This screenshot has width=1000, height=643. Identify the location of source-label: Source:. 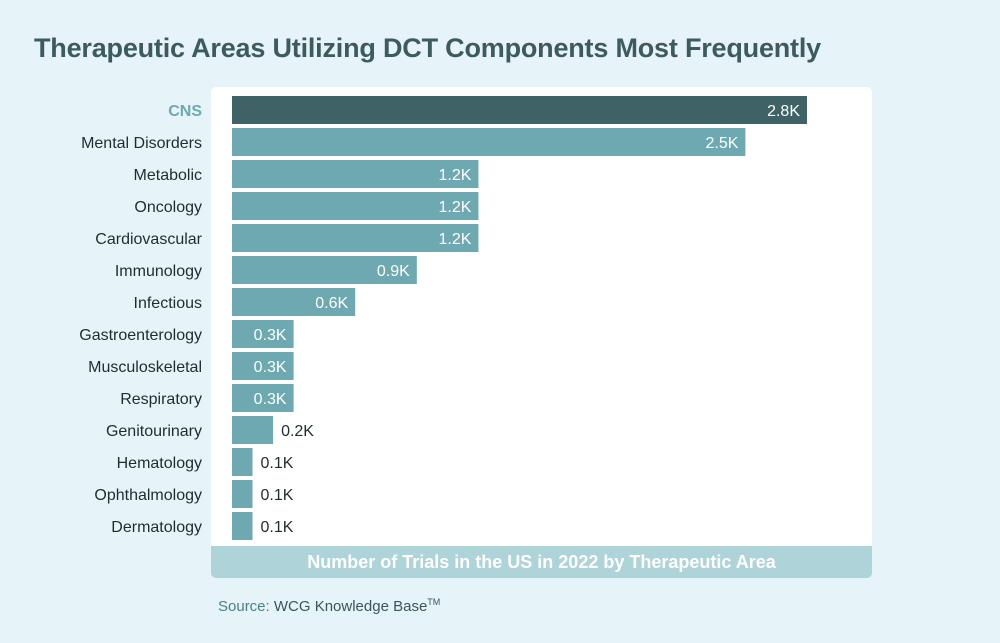
(244, 606).